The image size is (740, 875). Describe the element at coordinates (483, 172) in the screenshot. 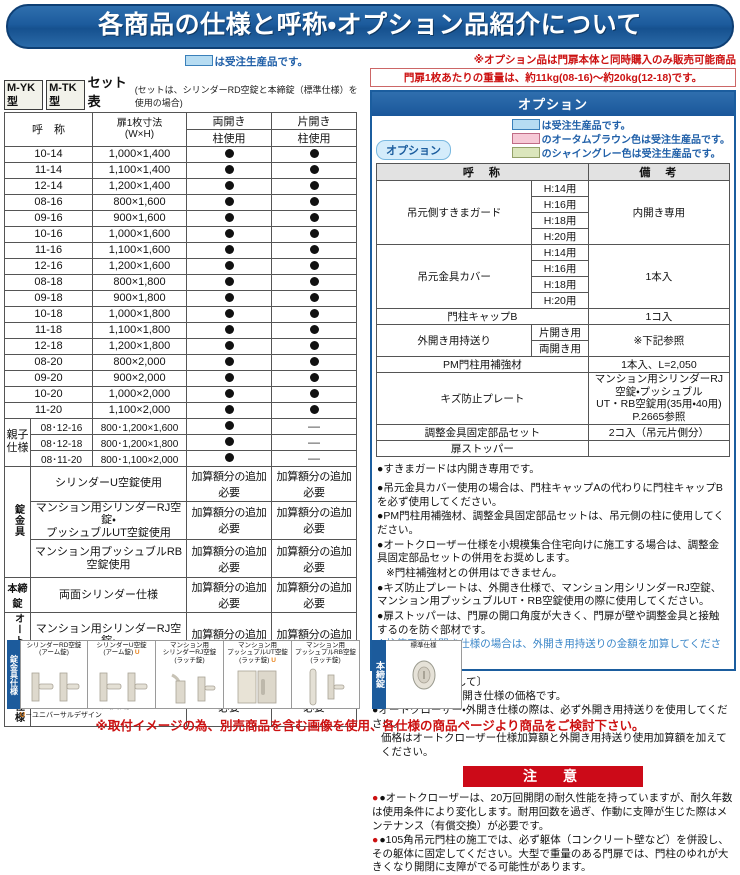

I see `option-col-header-name: 呼 称` at that location.